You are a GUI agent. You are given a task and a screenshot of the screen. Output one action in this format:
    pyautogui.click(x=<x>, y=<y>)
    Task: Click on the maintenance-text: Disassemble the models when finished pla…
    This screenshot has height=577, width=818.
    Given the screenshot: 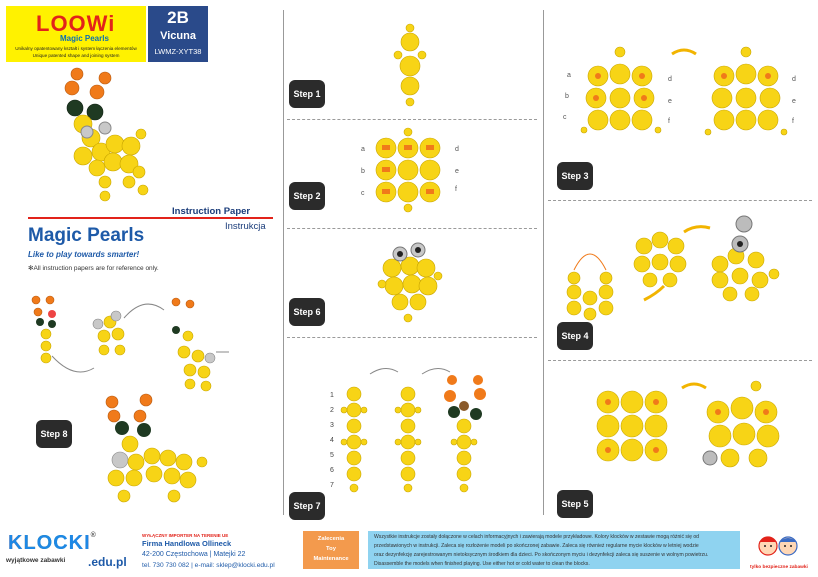 What is the action you would take?
    pyautogui.click(x=482, y=564)
    